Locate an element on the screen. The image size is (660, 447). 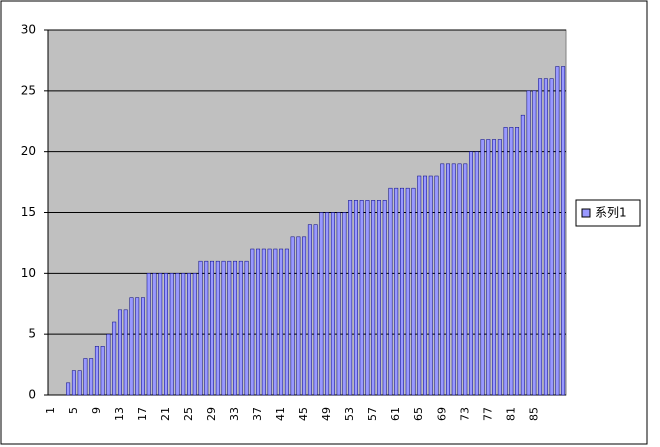
x-tick-label: 77 is located at coordinates (487, 414).